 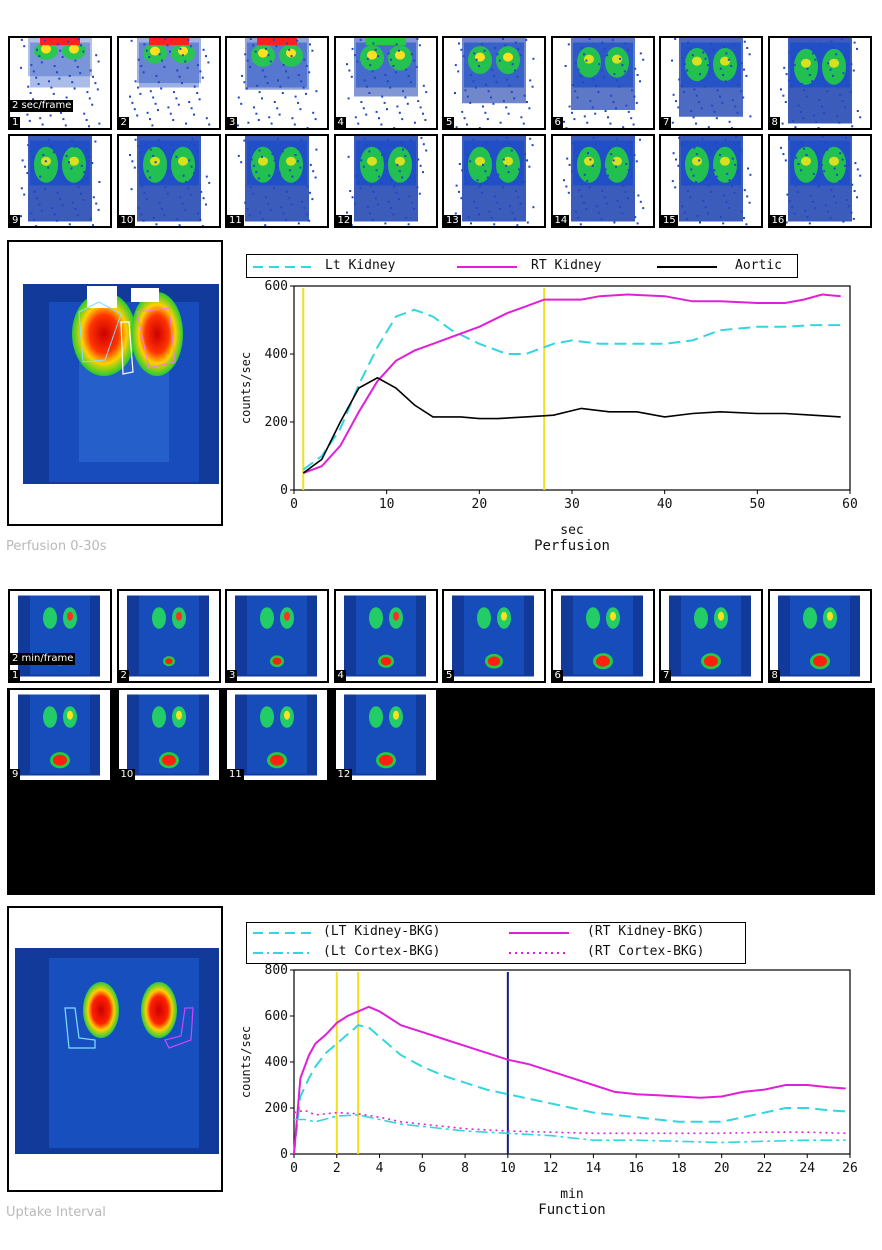 What do you see at coordinates (15, 675) in the screenshot?
I see `frame-number: 1` at bounding box center [15, 675].